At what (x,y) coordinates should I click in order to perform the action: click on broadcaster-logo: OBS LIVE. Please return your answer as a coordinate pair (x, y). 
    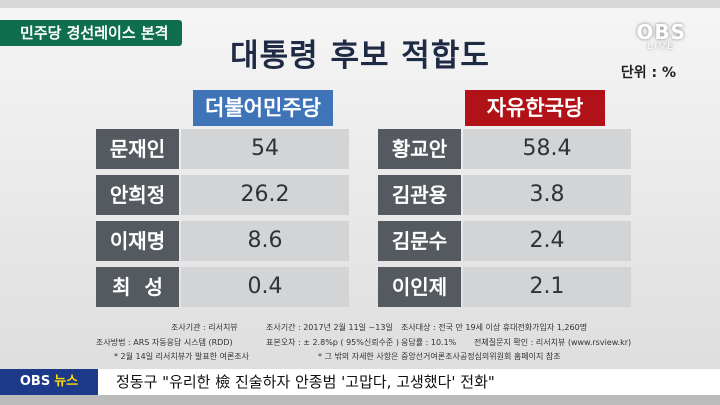
    Looking at the image, I should click on (661, 37).